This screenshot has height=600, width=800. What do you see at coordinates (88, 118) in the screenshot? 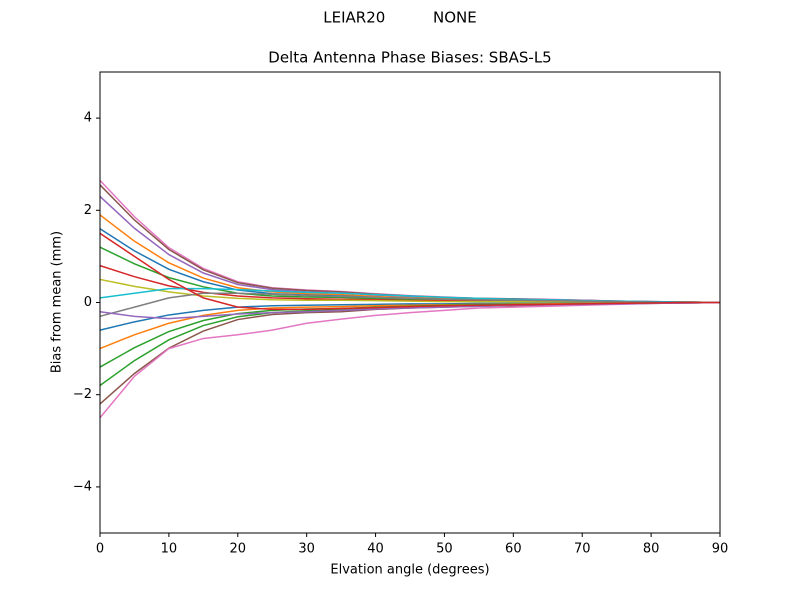
I see `y-tick-label: 4` at bounding box center [88, 118].